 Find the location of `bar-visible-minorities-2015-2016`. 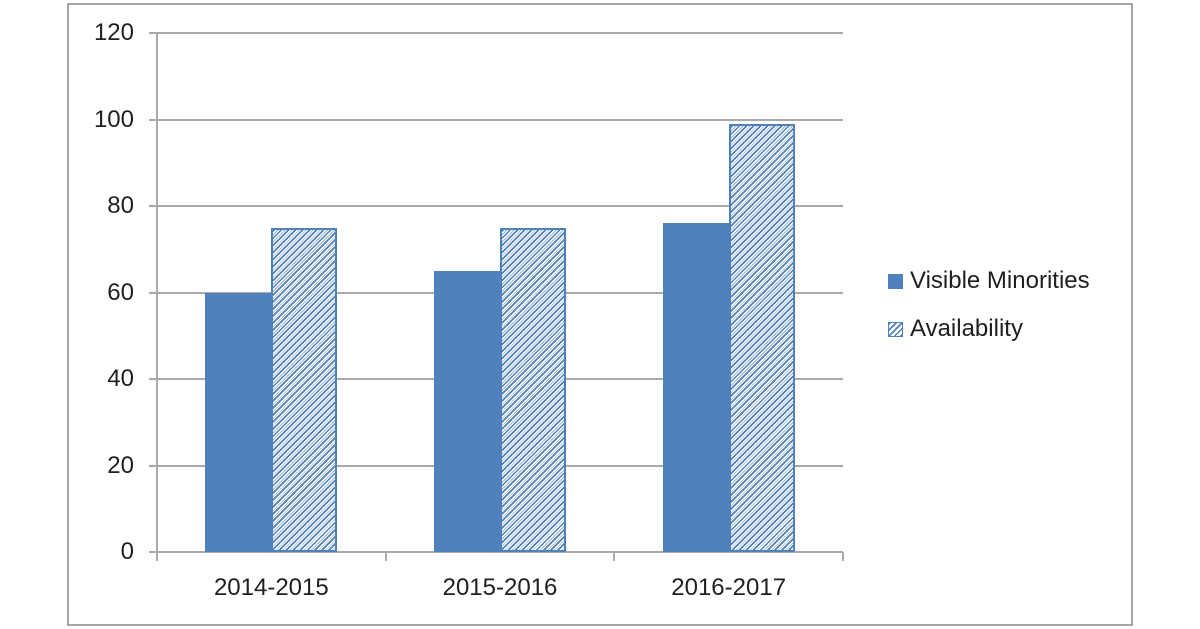

bar-visible-minorities-2015-2016 is located at coordinates (467, 411).